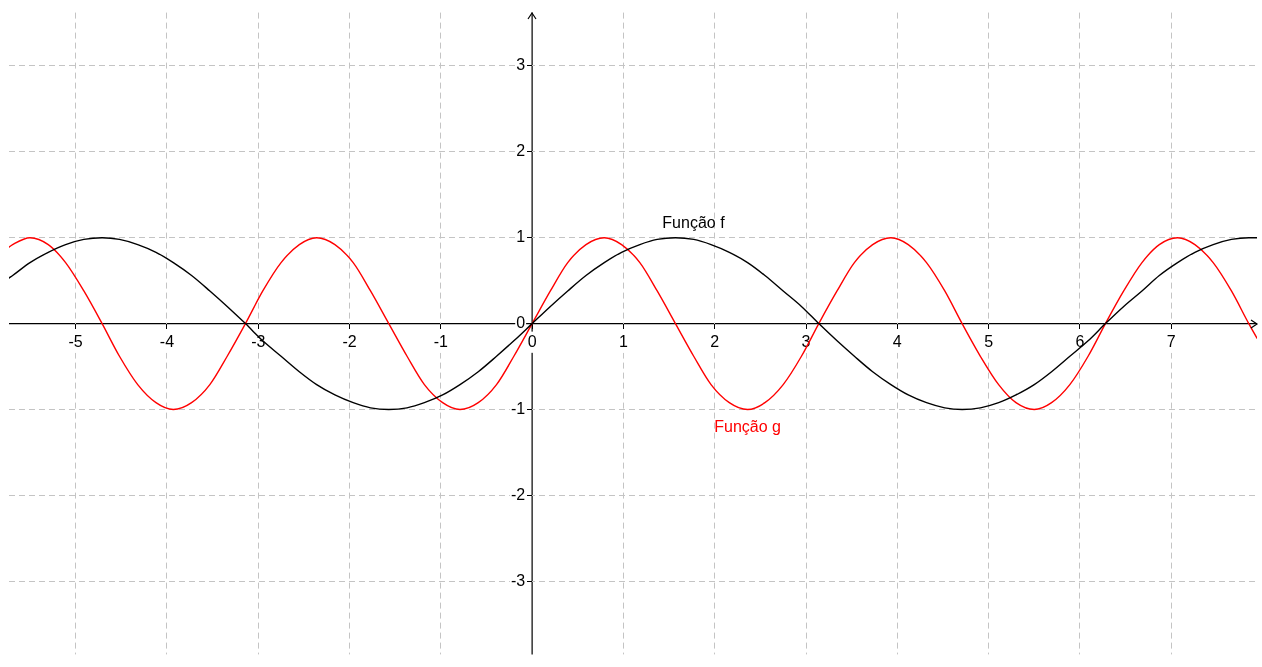 The image size is (1262, 667). What do you see at coordinates (518, 580) in the screenshot?
I see `y-tick-label: -3` at bounding box center [518, 580].